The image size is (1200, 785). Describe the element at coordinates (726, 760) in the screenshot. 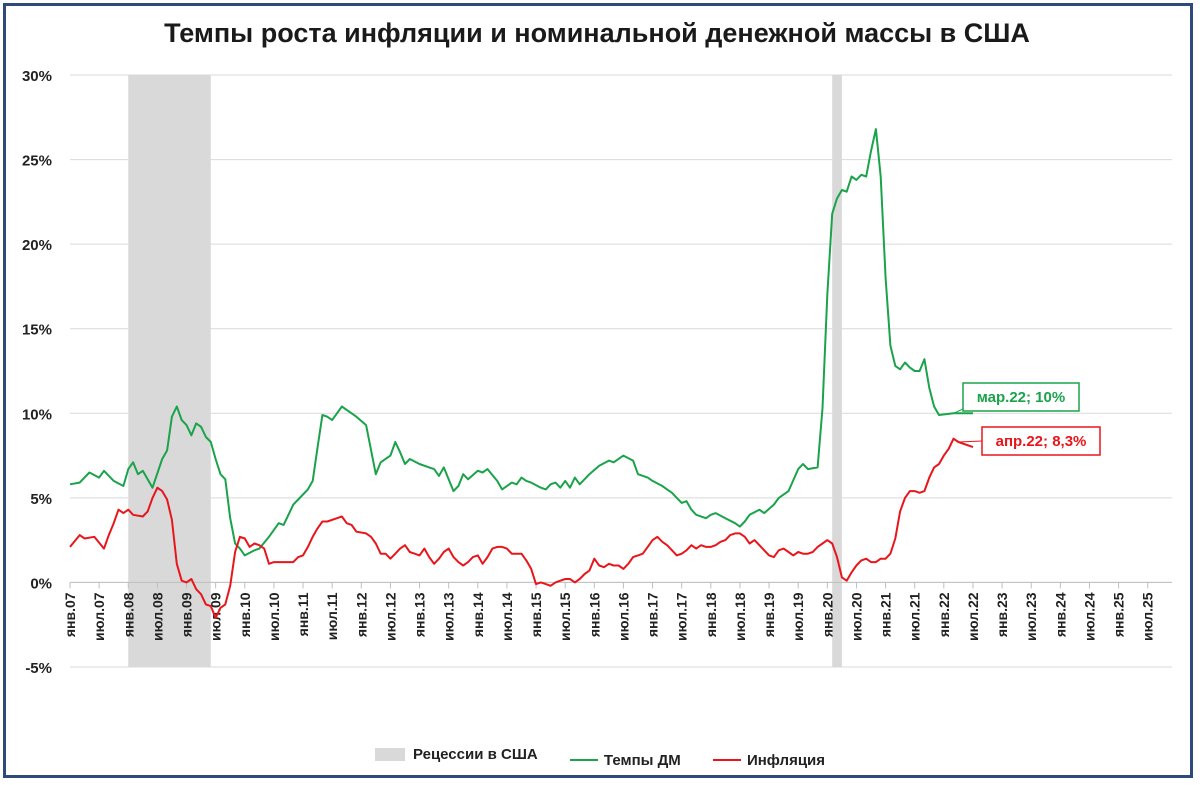

I see `legend-swatch-inflation` at that location.